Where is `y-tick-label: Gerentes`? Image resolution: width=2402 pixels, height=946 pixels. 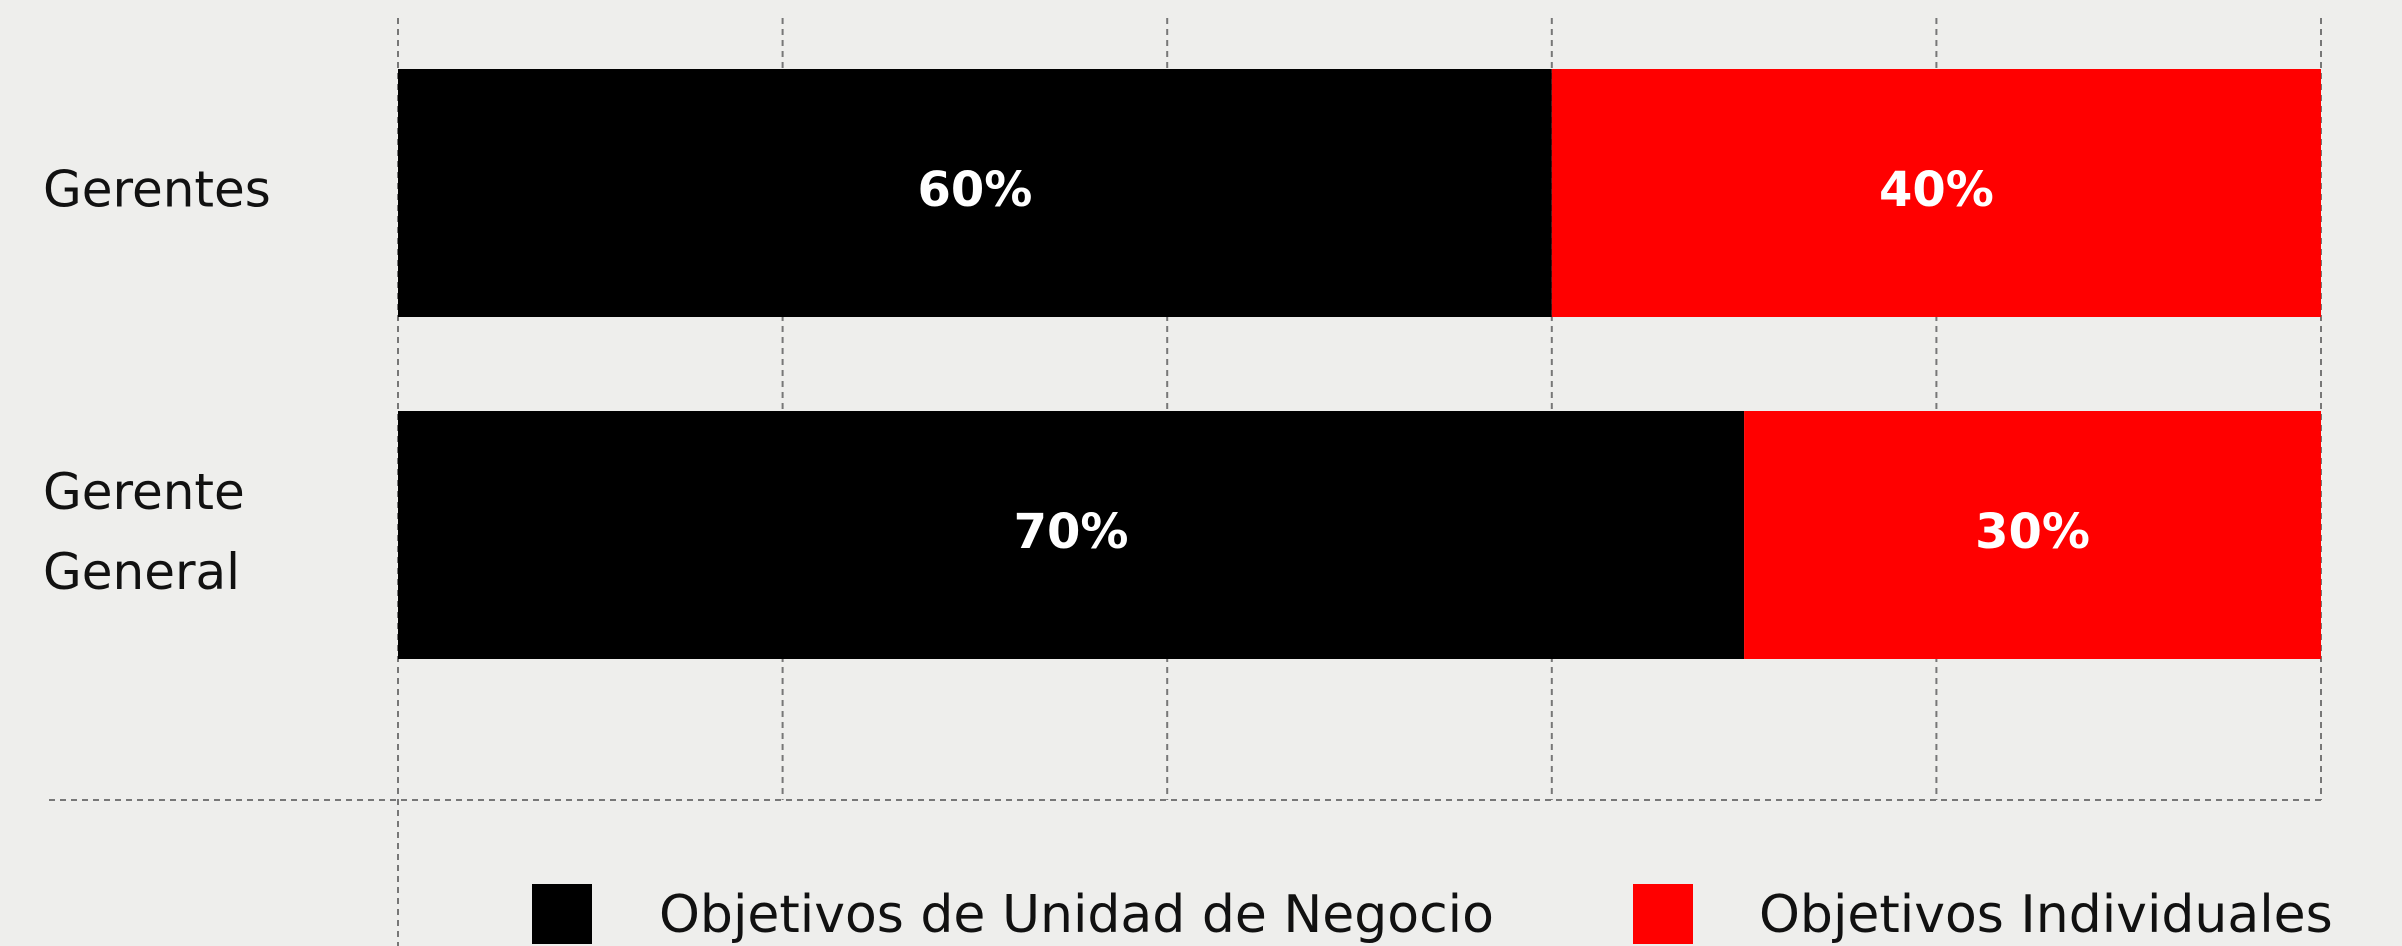
y-tick-label: Gerentes is located at coordinates (157, 190).